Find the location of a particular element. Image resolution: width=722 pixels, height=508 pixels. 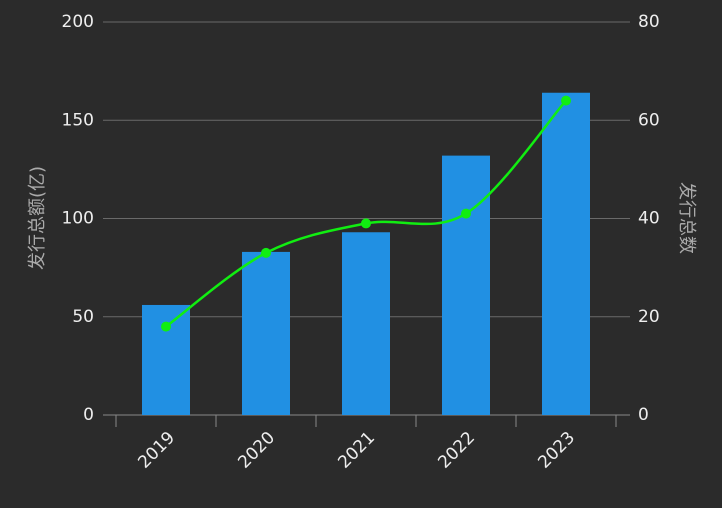

x-tick-label: 2022 is located at coordinates (456, 450).